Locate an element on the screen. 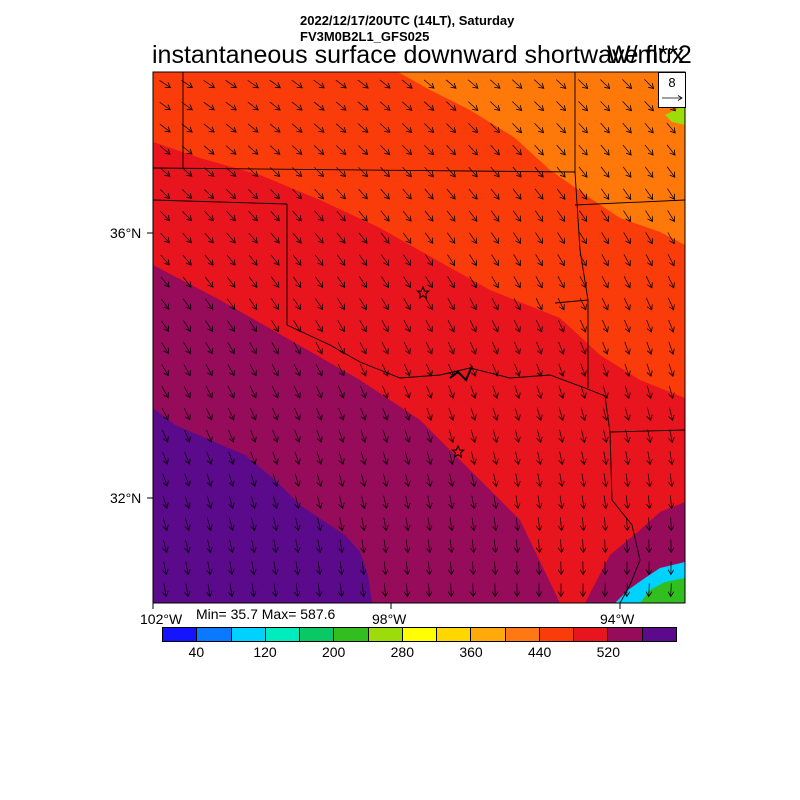 This screenshot has height=800, width=800. datetime-title: 2022/12/17/20UTC (14LT), Saturday is located at coordinates (407, 20).